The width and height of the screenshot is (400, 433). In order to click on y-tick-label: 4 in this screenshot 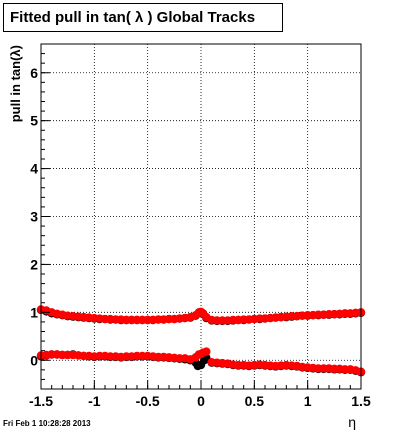, I will do `click(34, 169)`.